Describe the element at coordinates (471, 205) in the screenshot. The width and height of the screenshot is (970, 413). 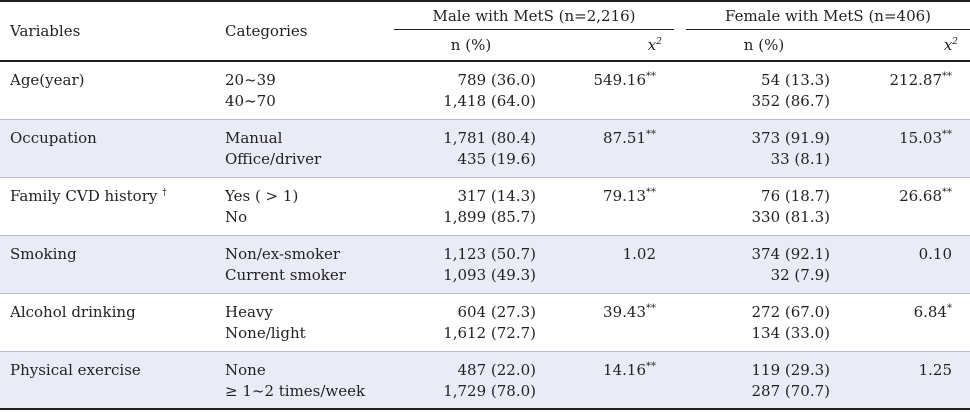
I see `male-n-cell: 317 (14.3) 1,899 (85.7)` at that location.